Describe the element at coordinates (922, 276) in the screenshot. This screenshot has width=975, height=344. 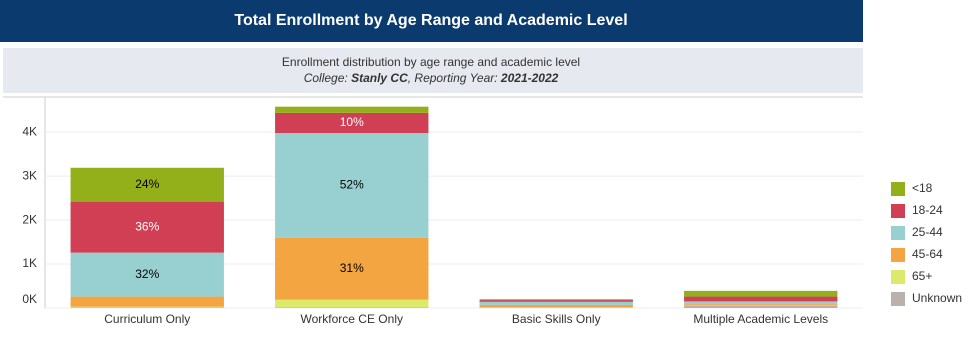
I see `legend-label: 65+` at that location.